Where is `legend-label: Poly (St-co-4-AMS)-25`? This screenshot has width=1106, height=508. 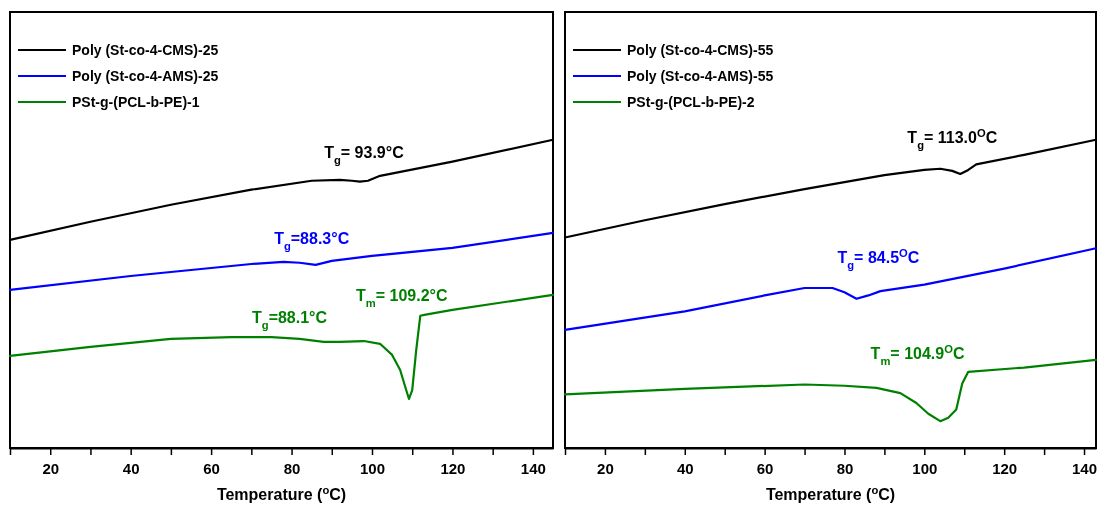 legend-label: Poly (St-co-4-AMS)-25 is located at coordinates (145, 76).